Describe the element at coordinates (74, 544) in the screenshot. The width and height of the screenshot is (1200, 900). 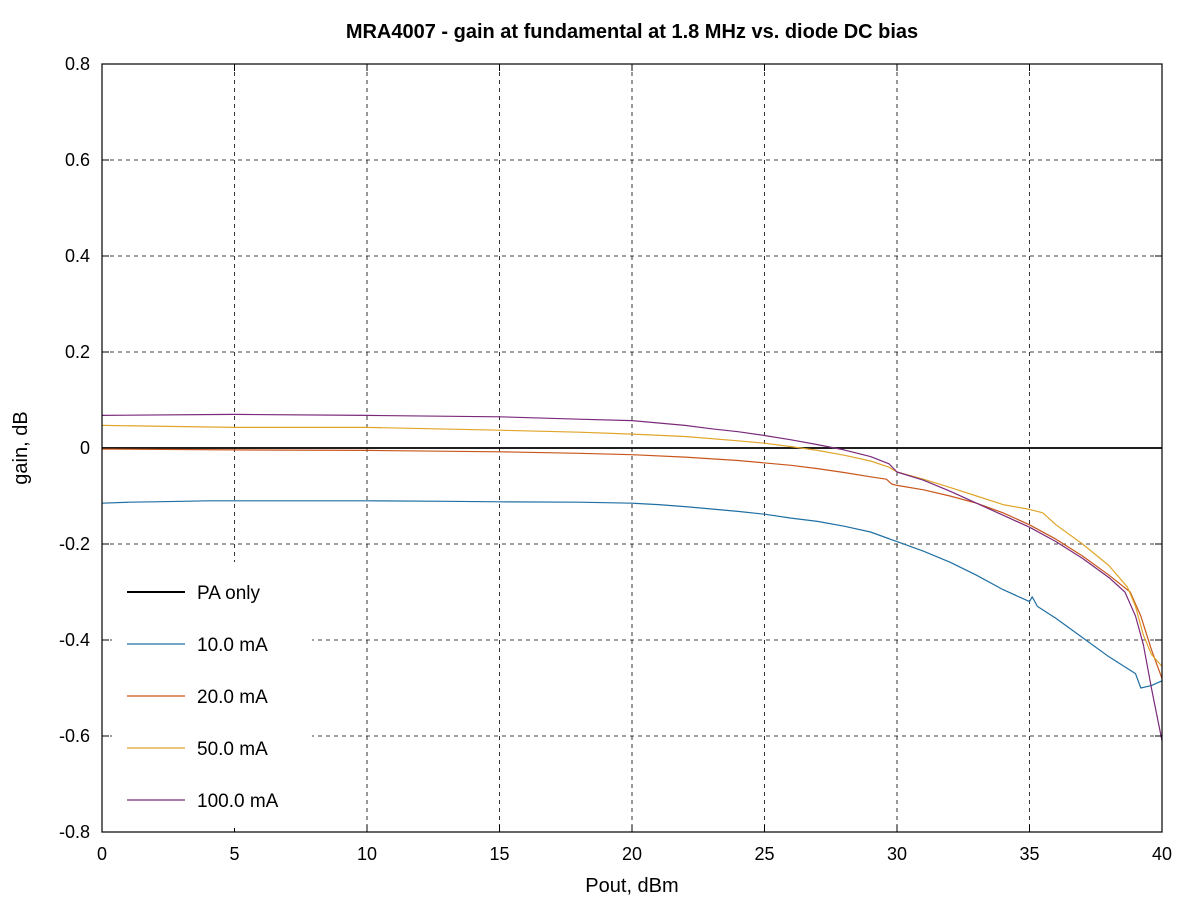
I see `y-tick-label: -0.2` at that location.